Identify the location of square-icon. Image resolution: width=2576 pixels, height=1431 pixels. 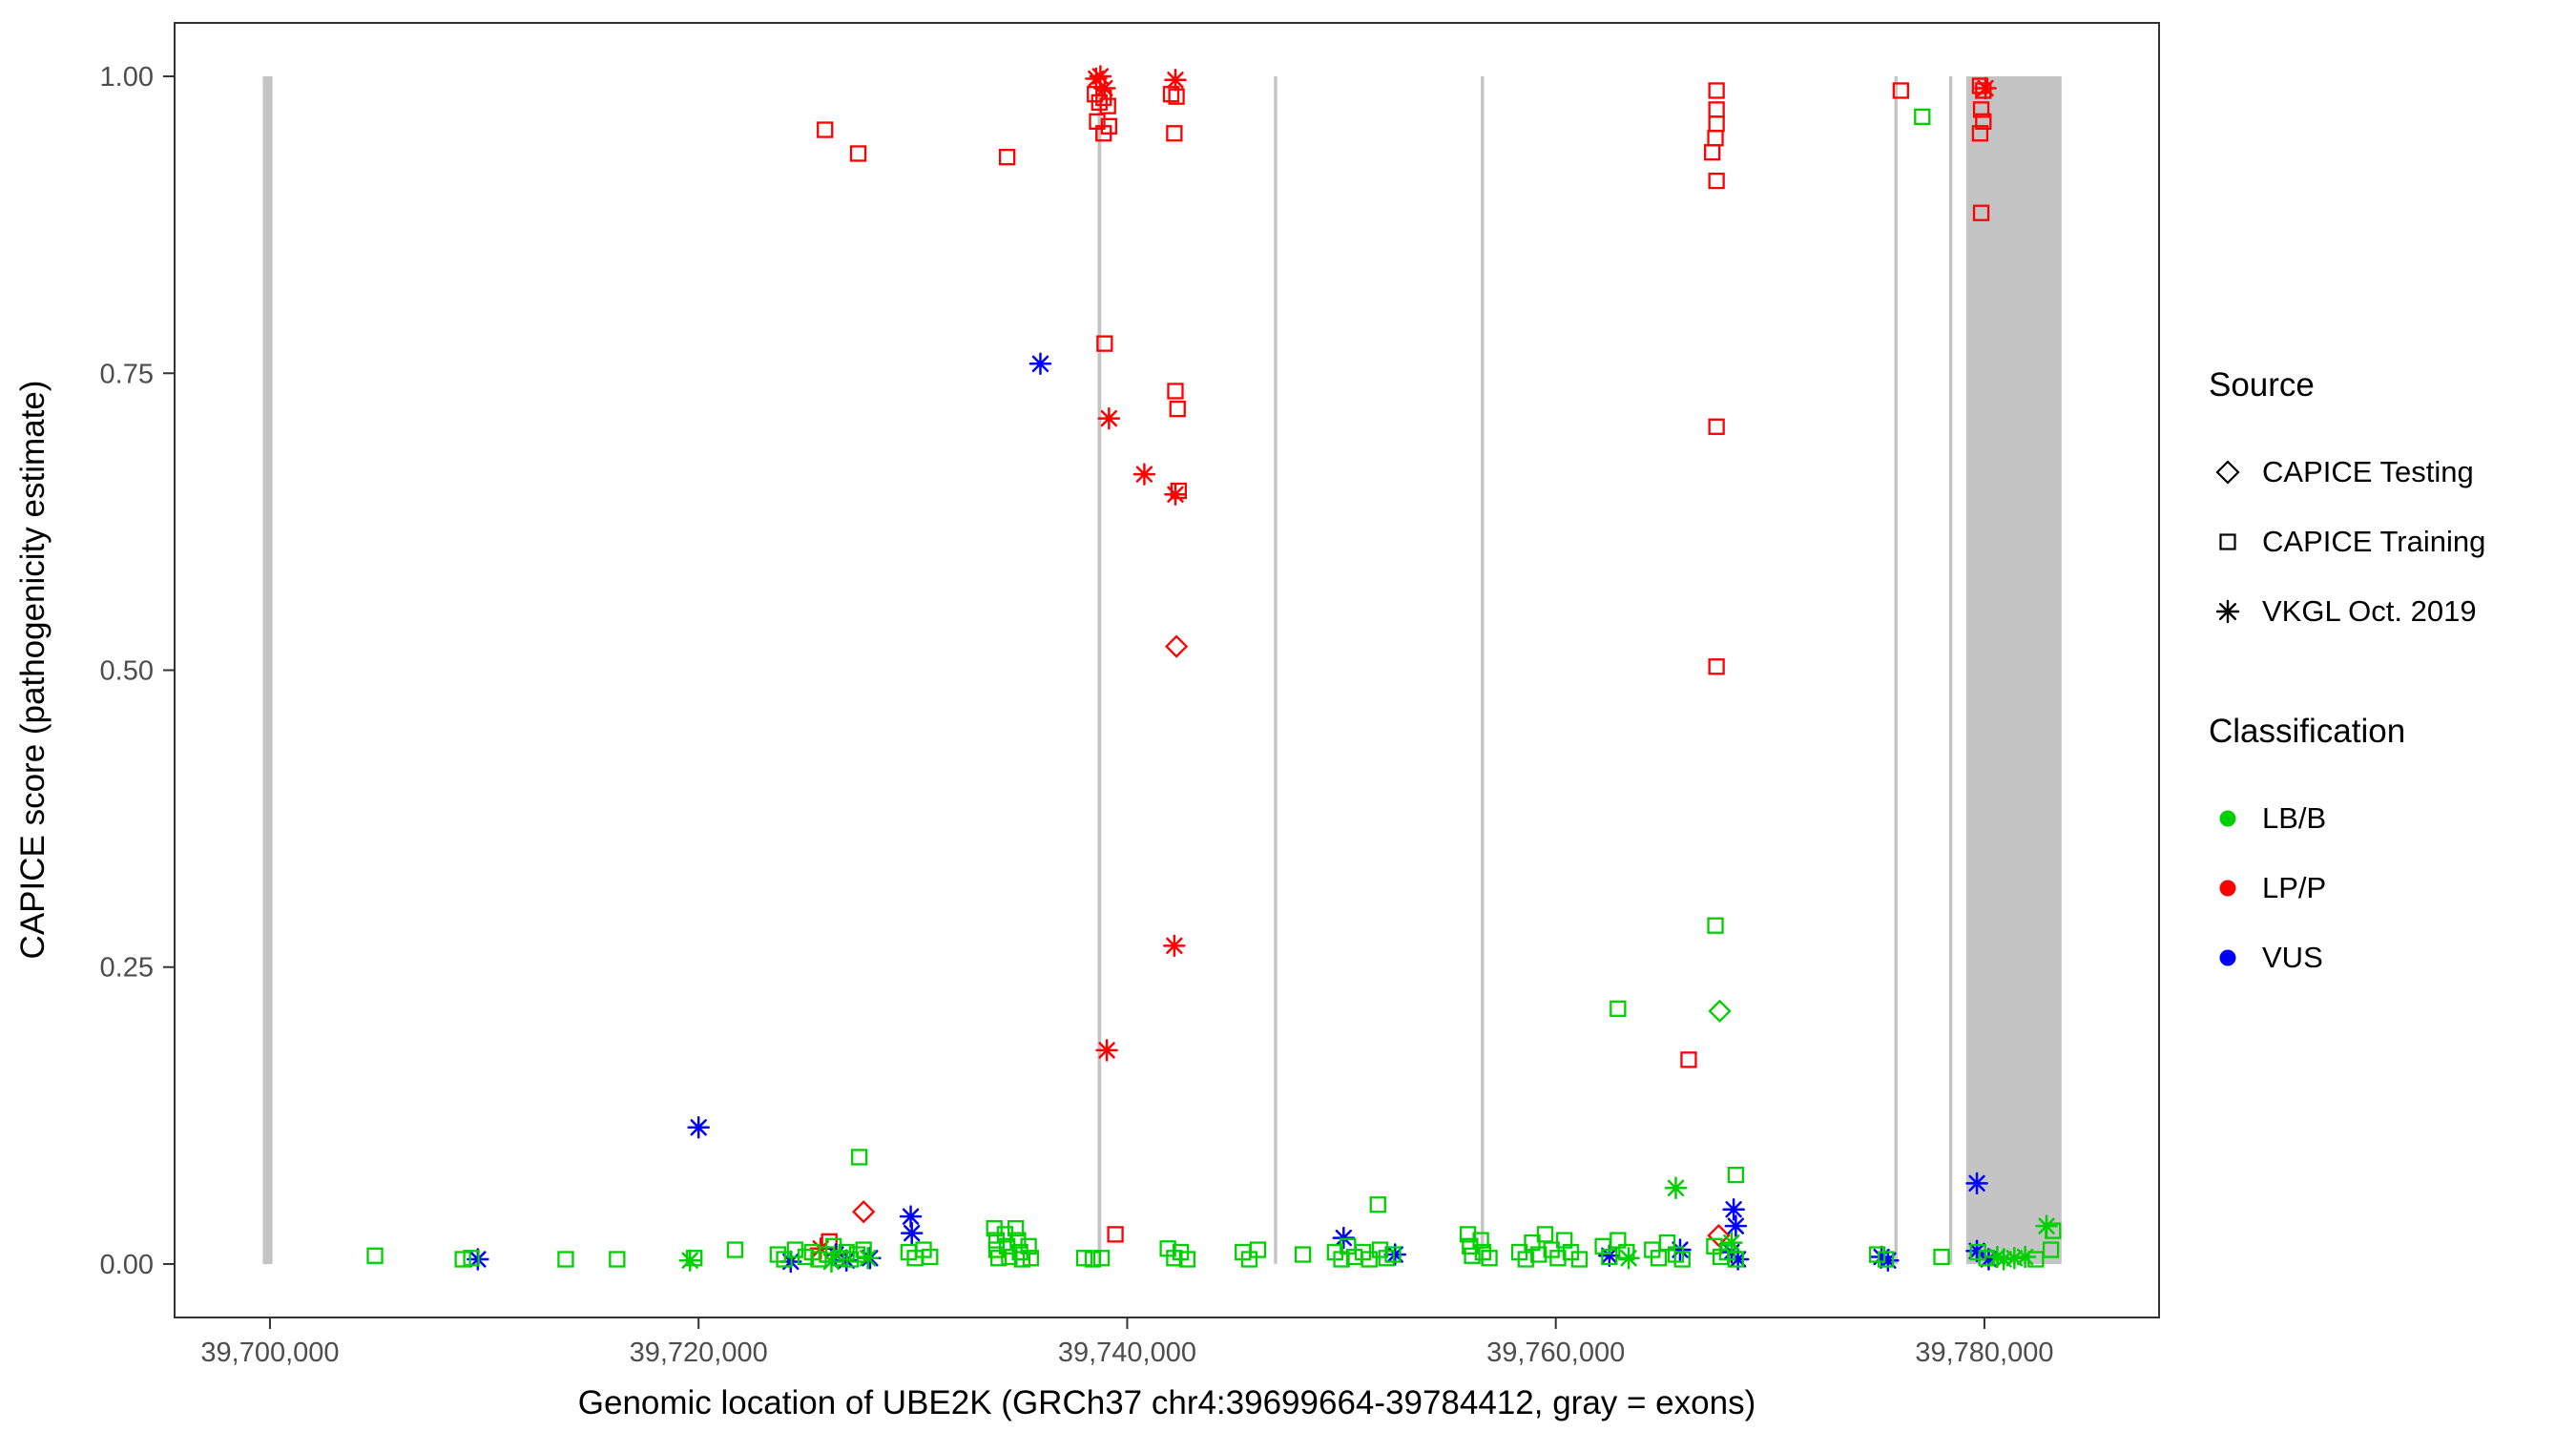
(2227, 541).